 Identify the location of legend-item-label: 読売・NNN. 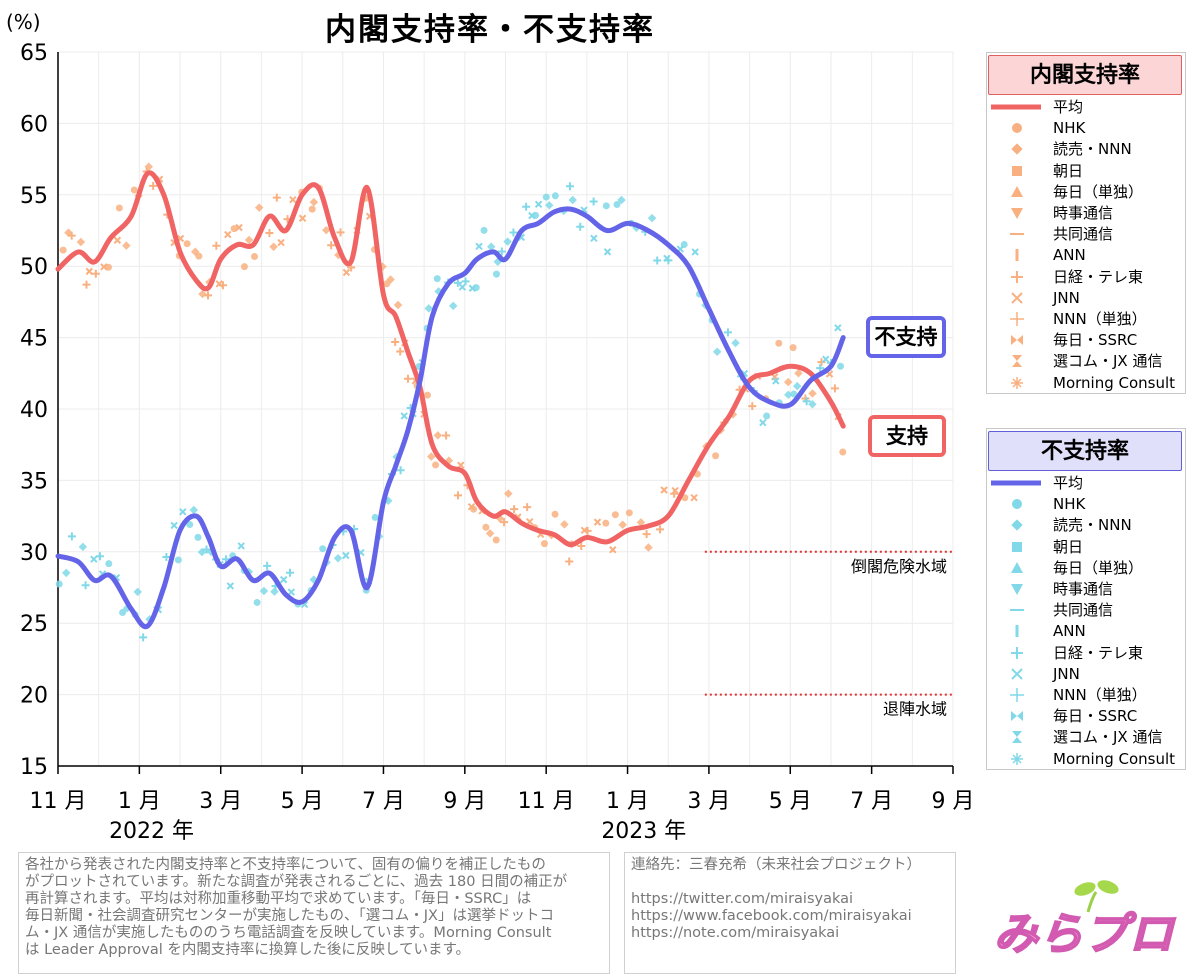
(1092, 525).